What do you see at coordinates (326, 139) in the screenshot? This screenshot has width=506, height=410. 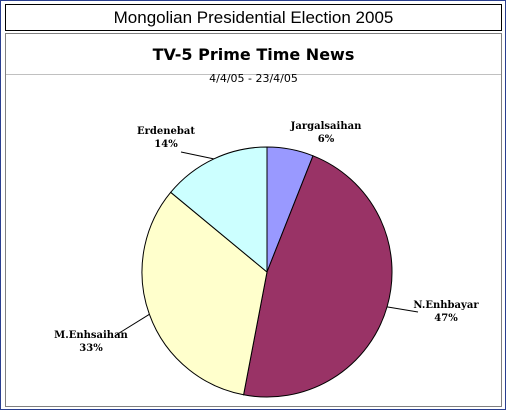 I see `slice-percent-label: 6%` at bounding box center [326, 139].